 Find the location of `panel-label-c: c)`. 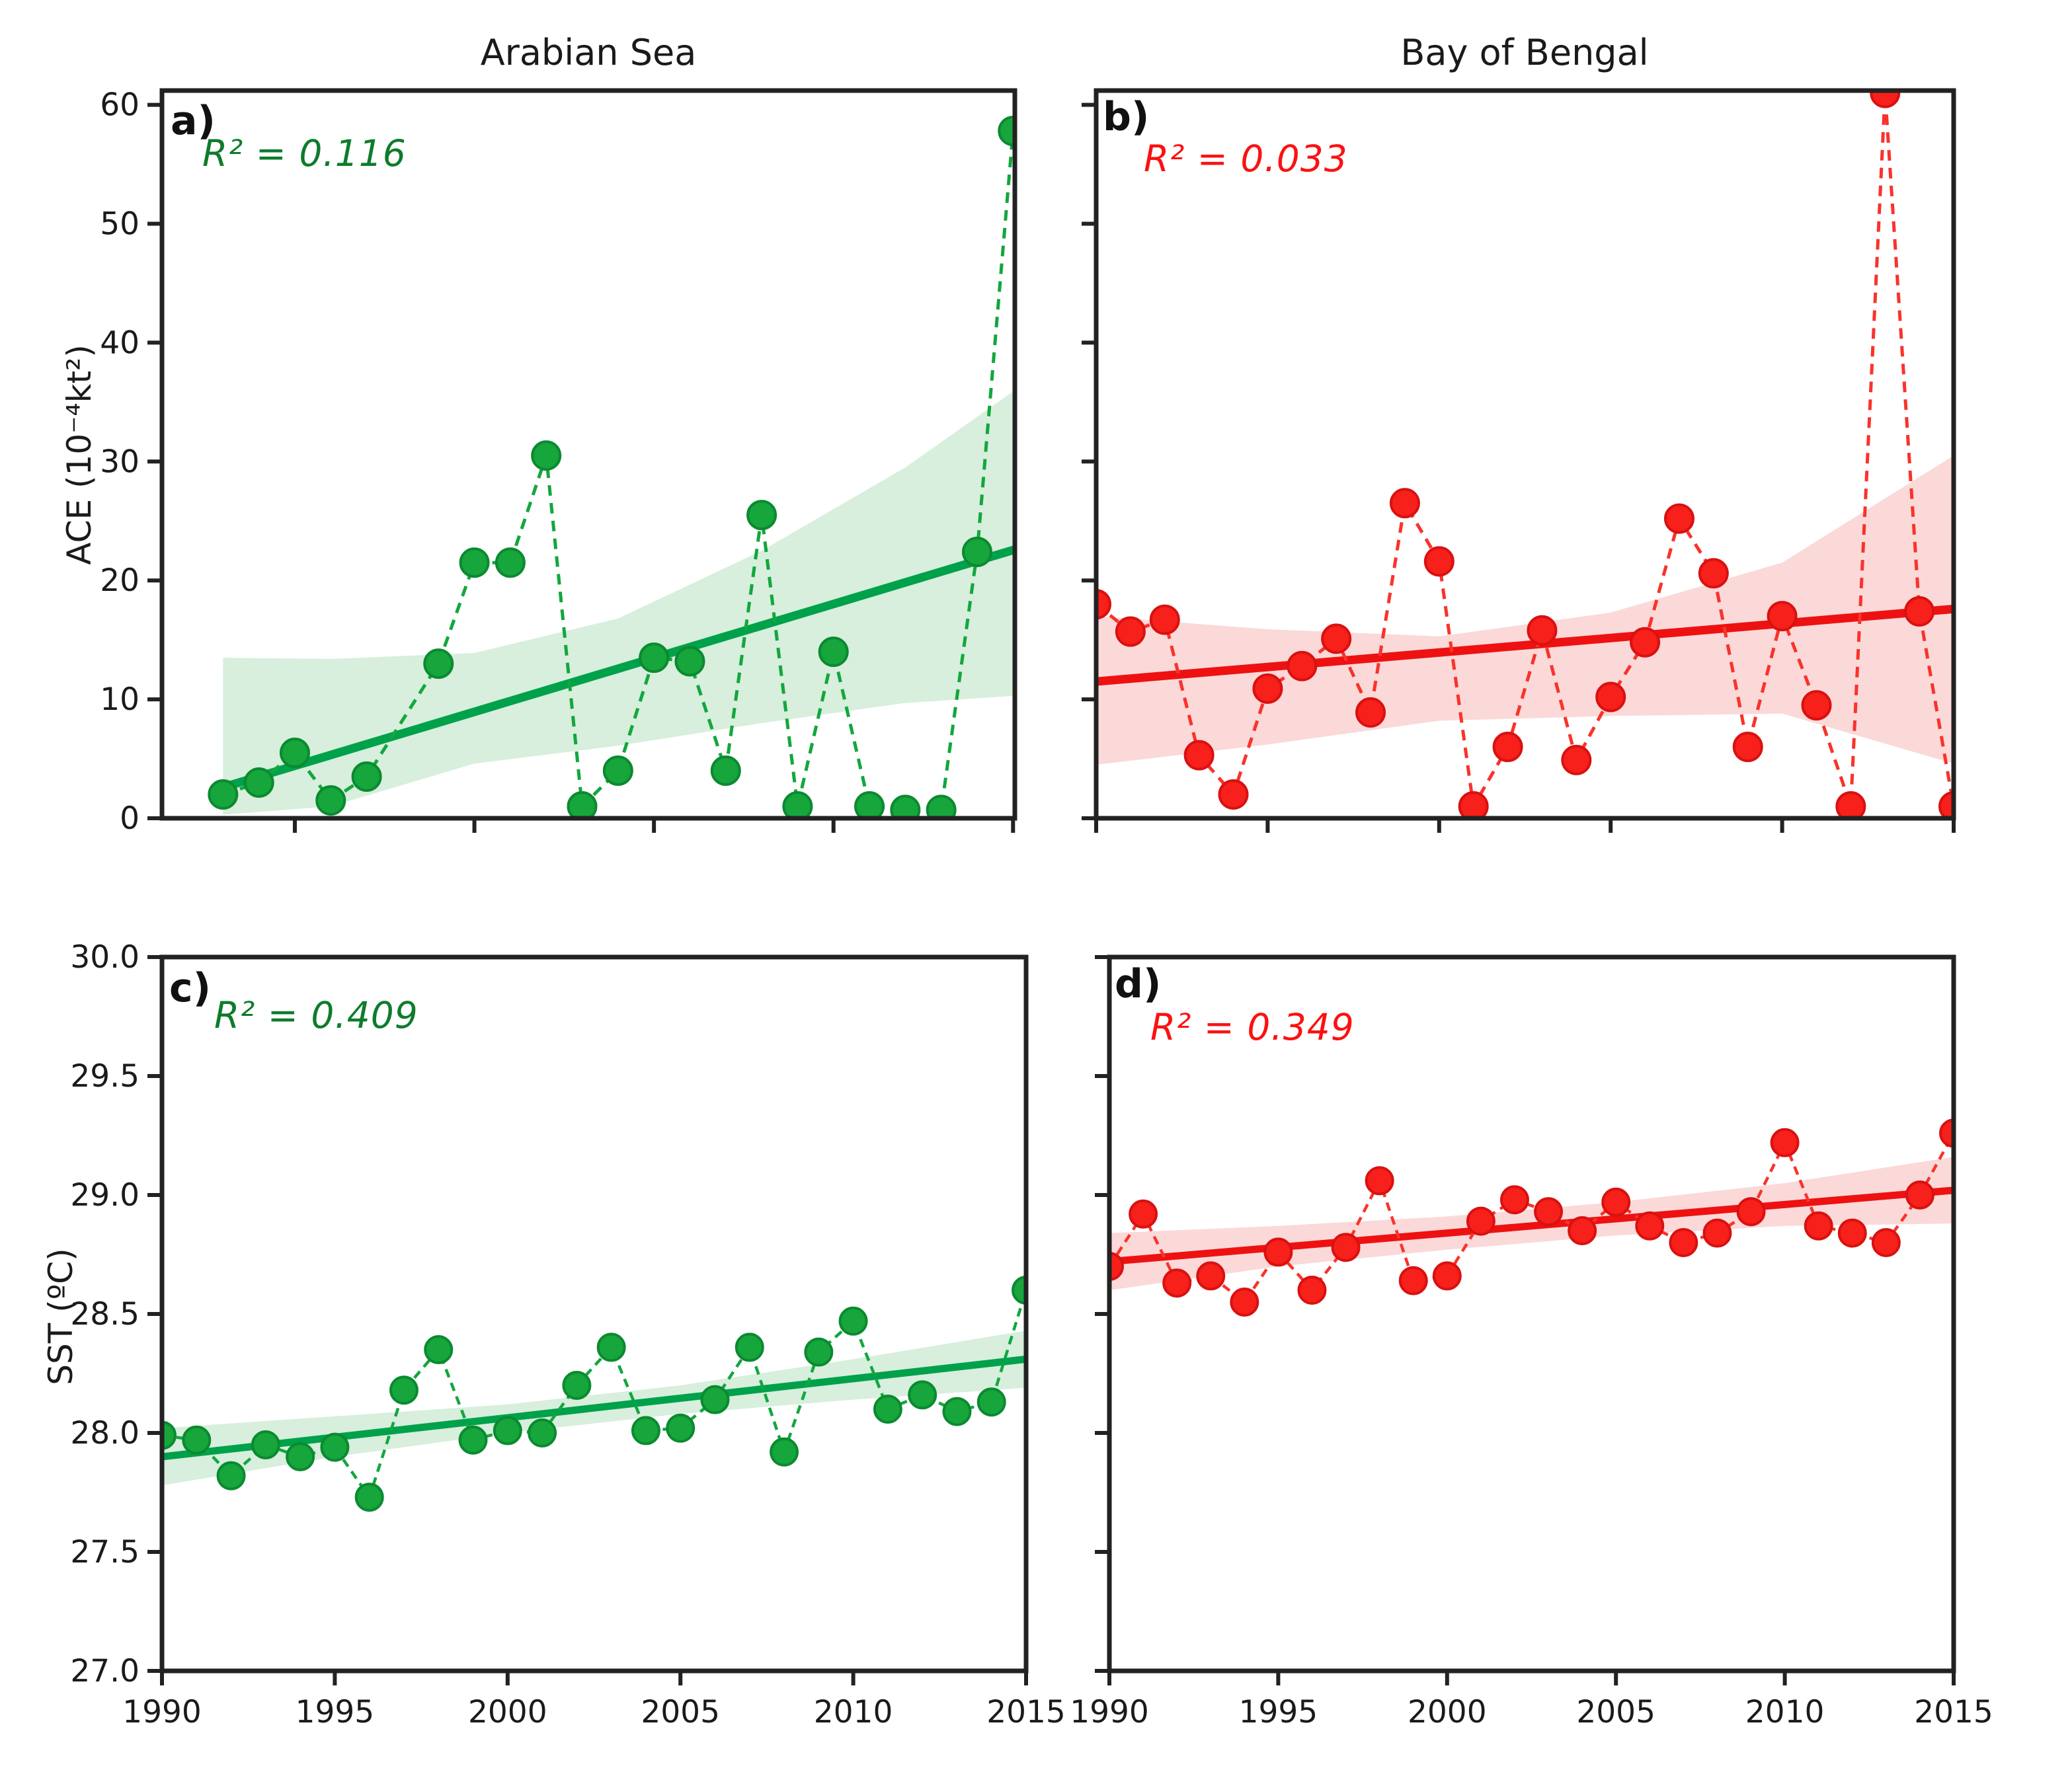

panel-label-c: c) is located at coordinates (190, 988).